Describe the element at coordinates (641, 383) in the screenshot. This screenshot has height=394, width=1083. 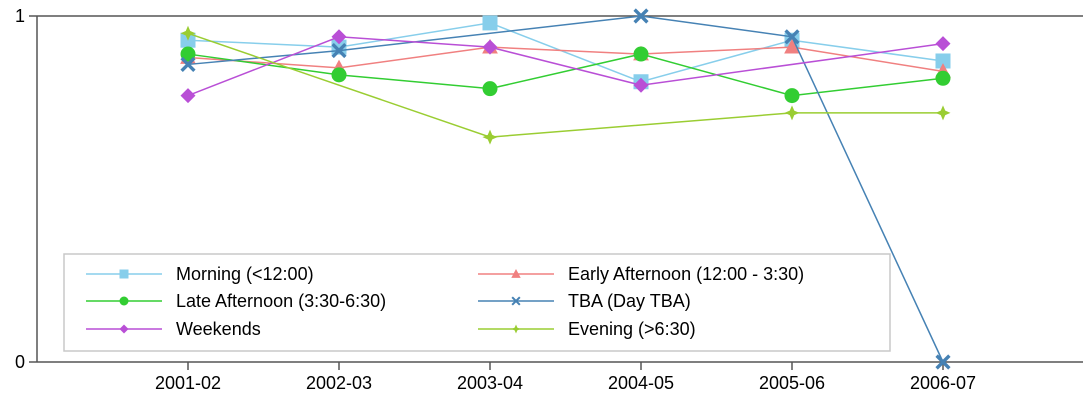
I see `x-tick-label: 2004-05` at that location.